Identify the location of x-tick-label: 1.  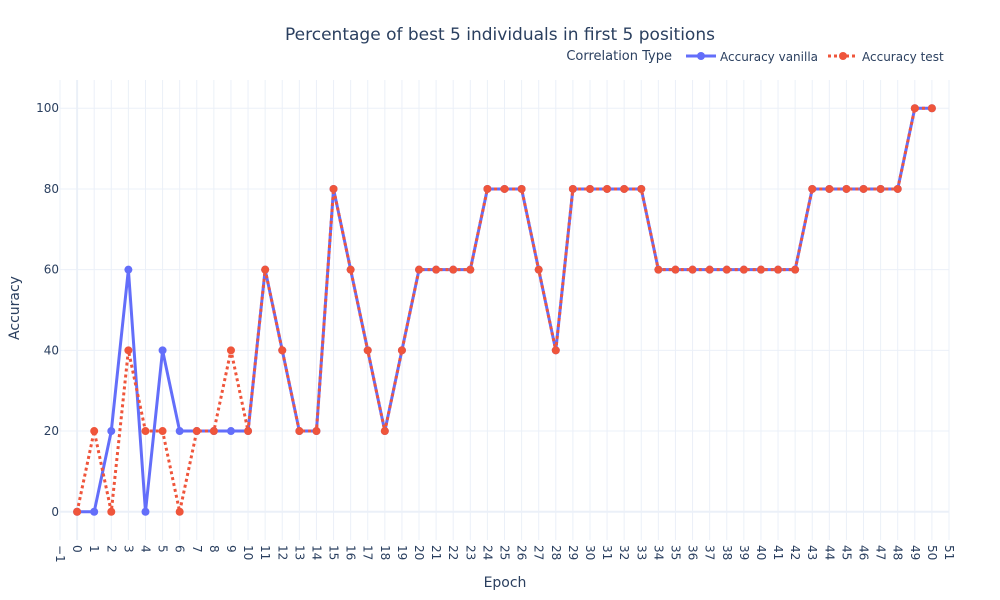
(94, 549).